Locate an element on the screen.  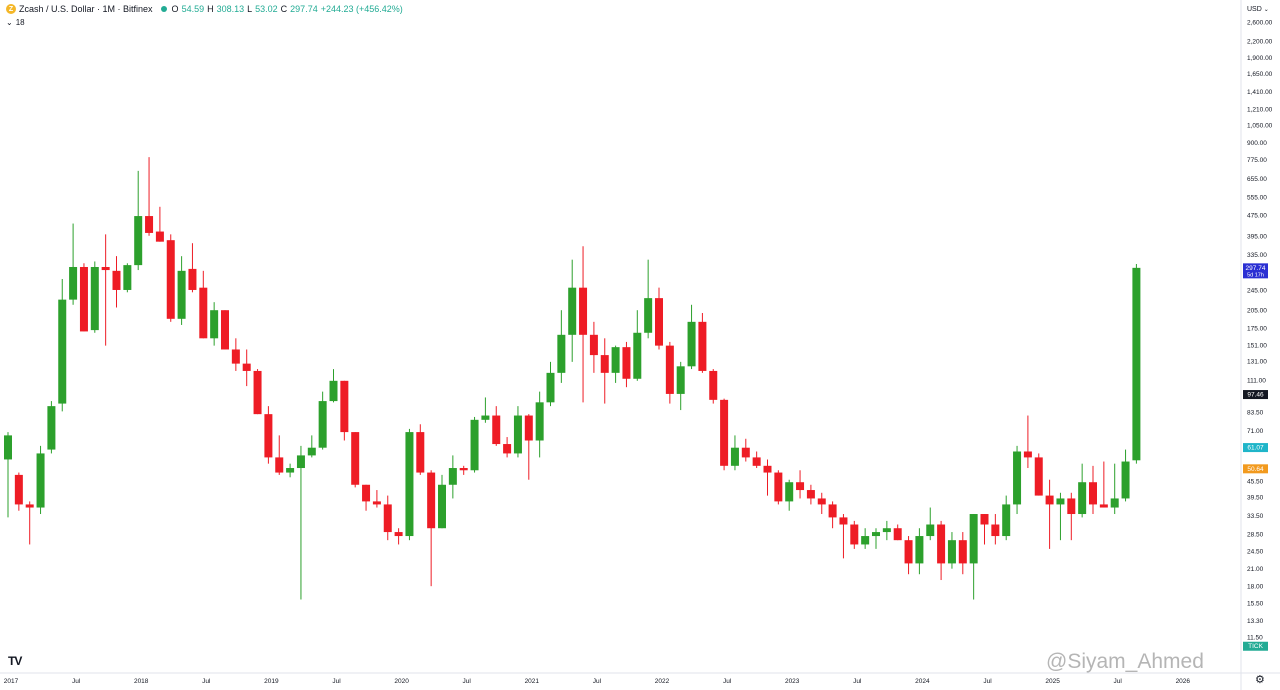
indicator-count: 18 is located at coordinates (20, 22).